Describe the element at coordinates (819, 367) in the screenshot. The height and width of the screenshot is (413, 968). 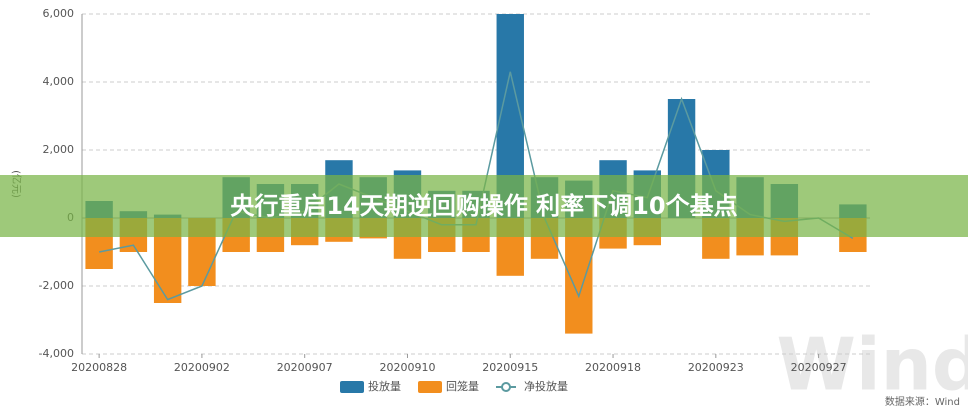
I see `x-tick-label: 20200927` at that location.